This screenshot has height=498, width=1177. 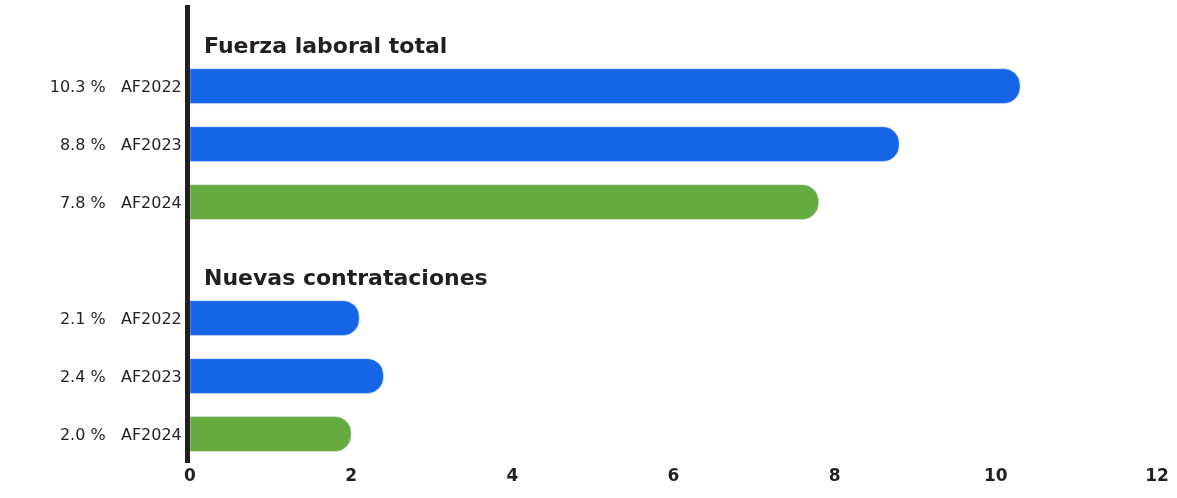 I want to click on annotation: Nuevas contrataciones, so click(x=346, y=277).